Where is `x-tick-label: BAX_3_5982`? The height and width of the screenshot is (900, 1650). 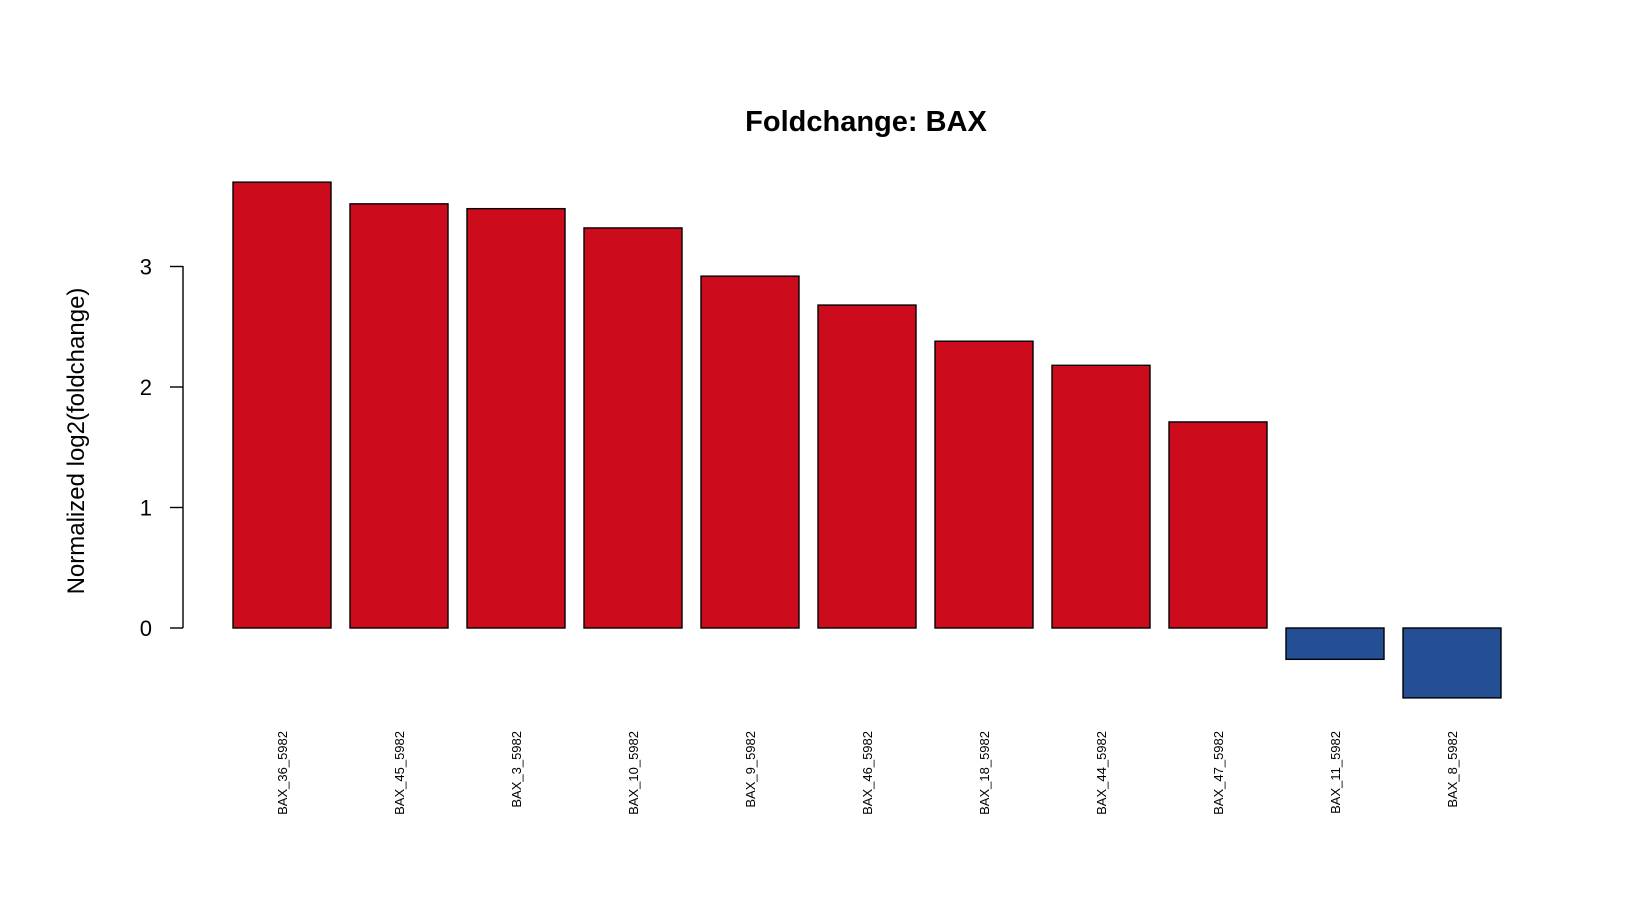
x-tick-label: BAX_3_5982 is located at coordinates (516, 769).